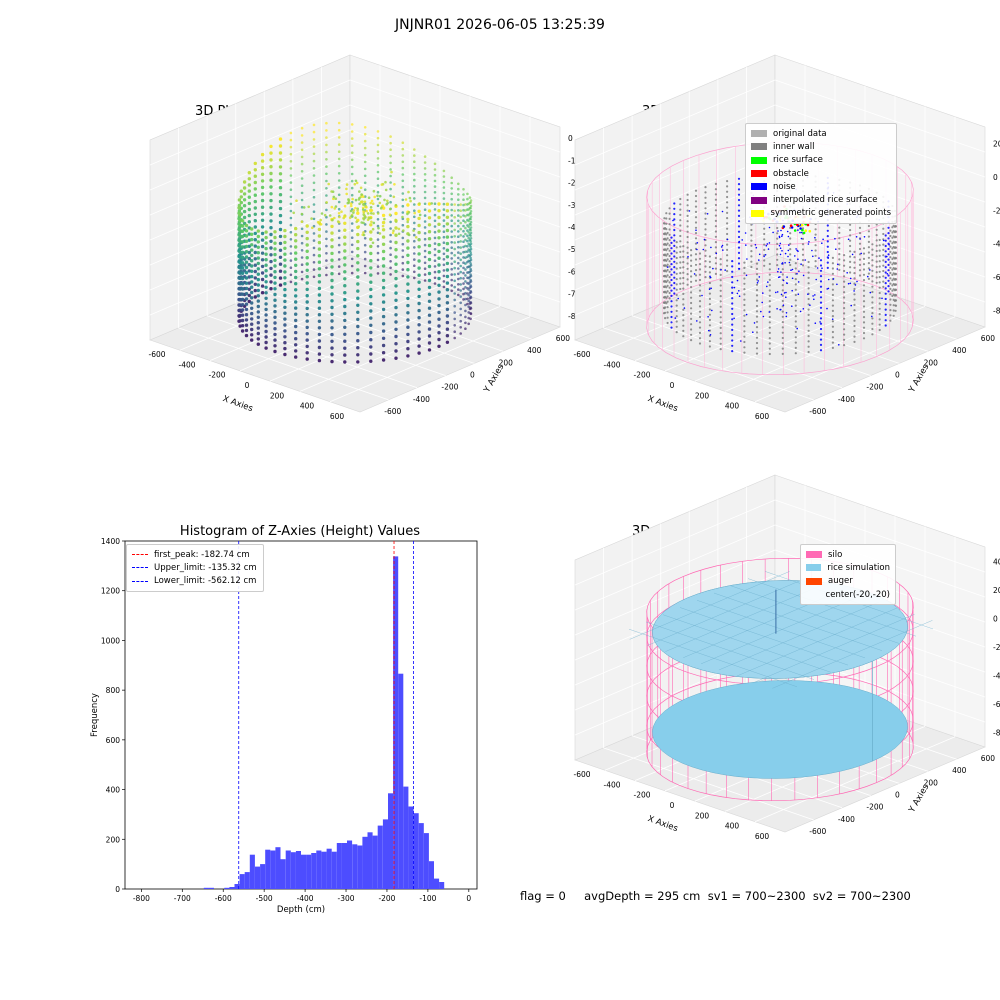  Describe the element at coordinates (846, 819) in the screenshot. I see `y-tick-label: -400` at that location.